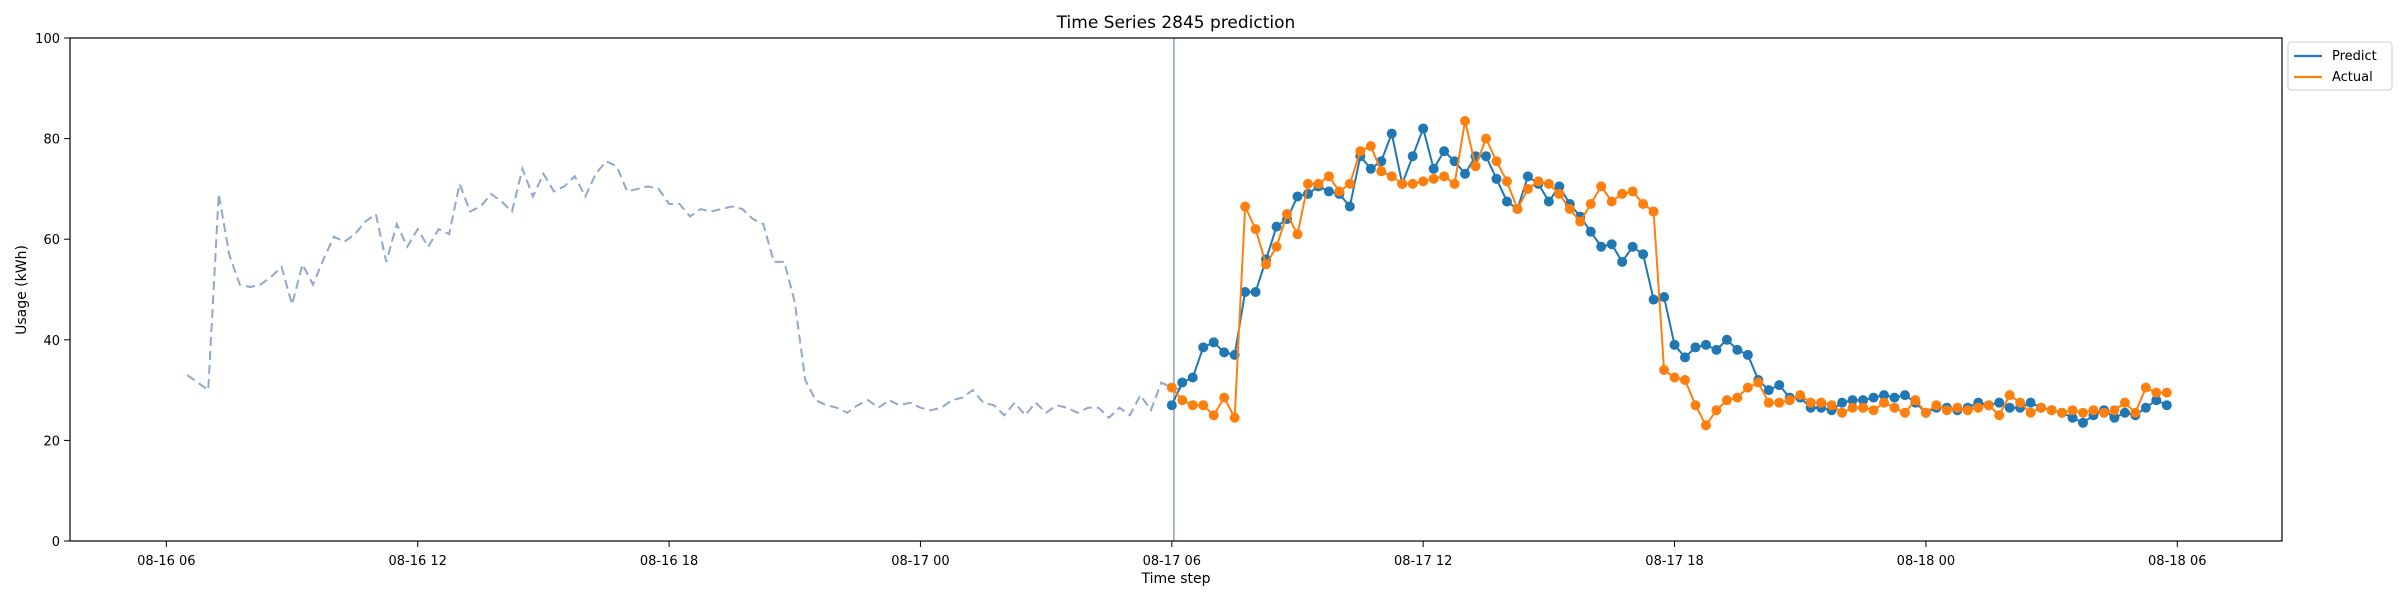 This screenshot has width=2400, height=600. I want to click on x-tick-label: 08-18 06, so click(2177, 561).